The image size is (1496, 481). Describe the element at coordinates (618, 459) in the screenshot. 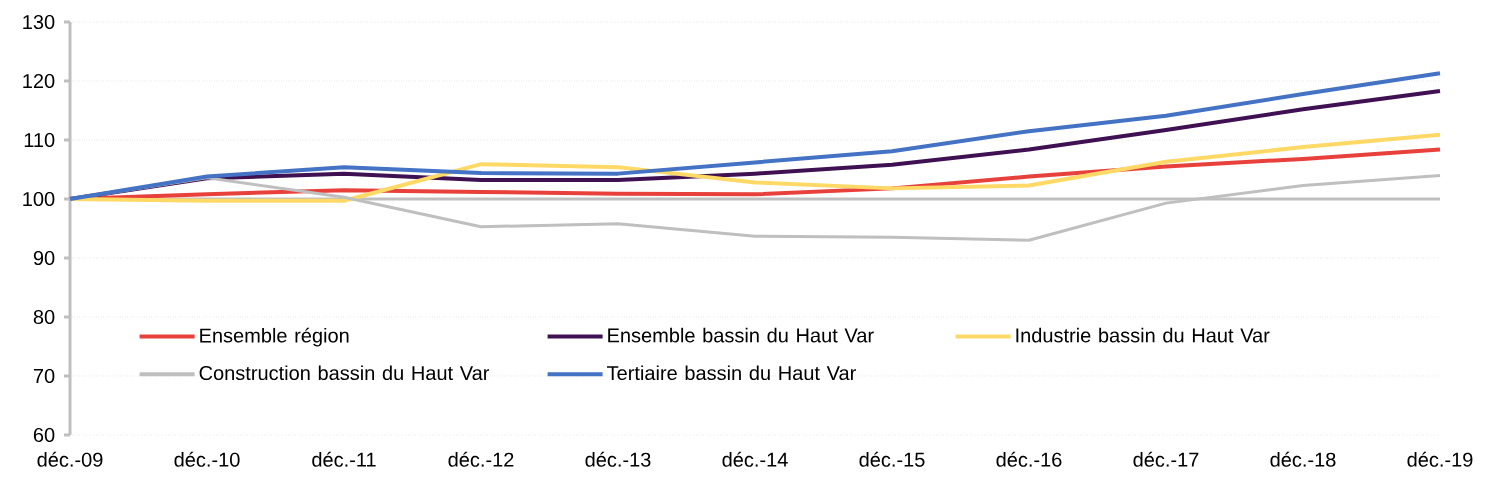

I see `x-tick-label: déc.-13` at that location.